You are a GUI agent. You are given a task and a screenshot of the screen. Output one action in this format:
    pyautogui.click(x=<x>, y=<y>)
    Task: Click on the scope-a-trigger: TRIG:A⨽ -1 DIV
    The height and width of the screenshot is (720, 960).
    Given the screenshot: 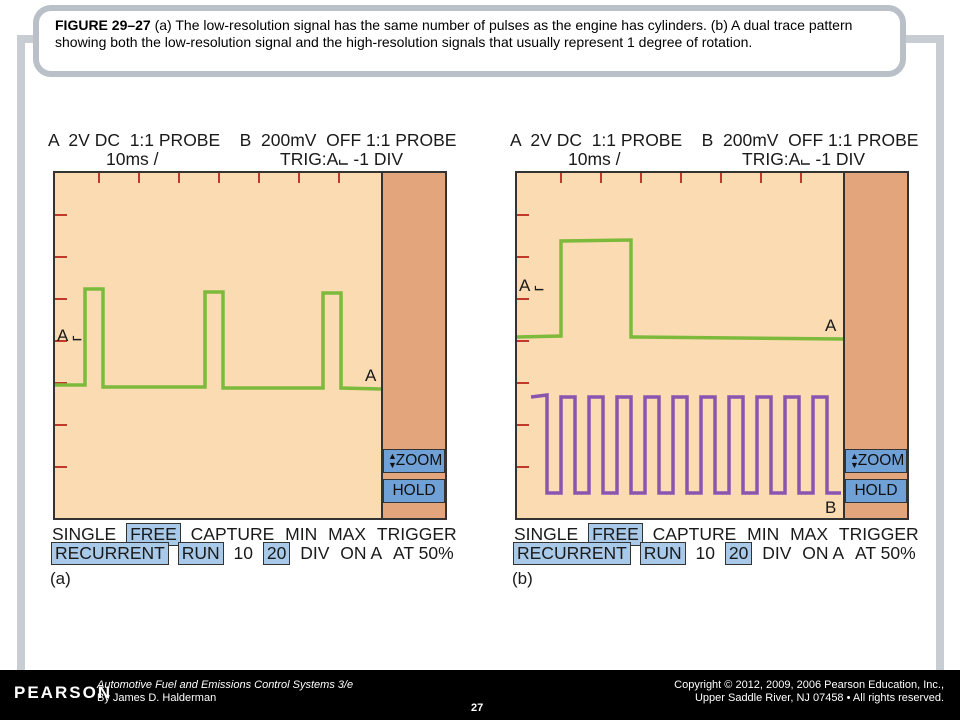 What is the action you would take?
    pyautogui.click(x=342, y=159)
    